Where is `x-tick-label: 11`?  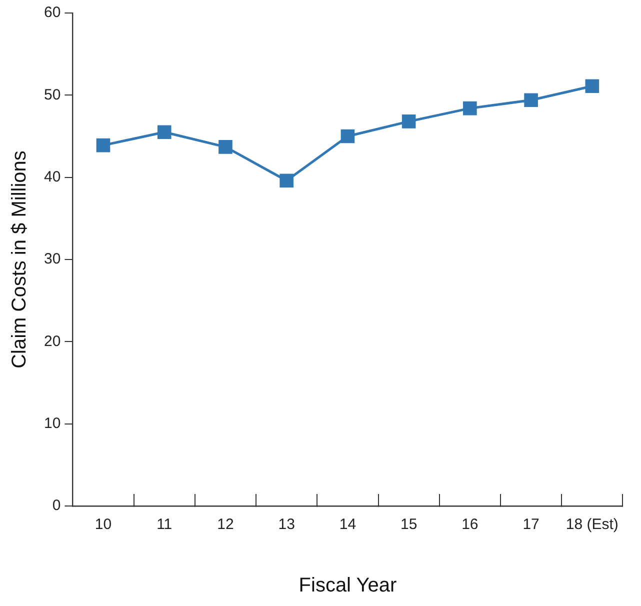
x-tick-label: 11 is located at coordinates (164, 525).